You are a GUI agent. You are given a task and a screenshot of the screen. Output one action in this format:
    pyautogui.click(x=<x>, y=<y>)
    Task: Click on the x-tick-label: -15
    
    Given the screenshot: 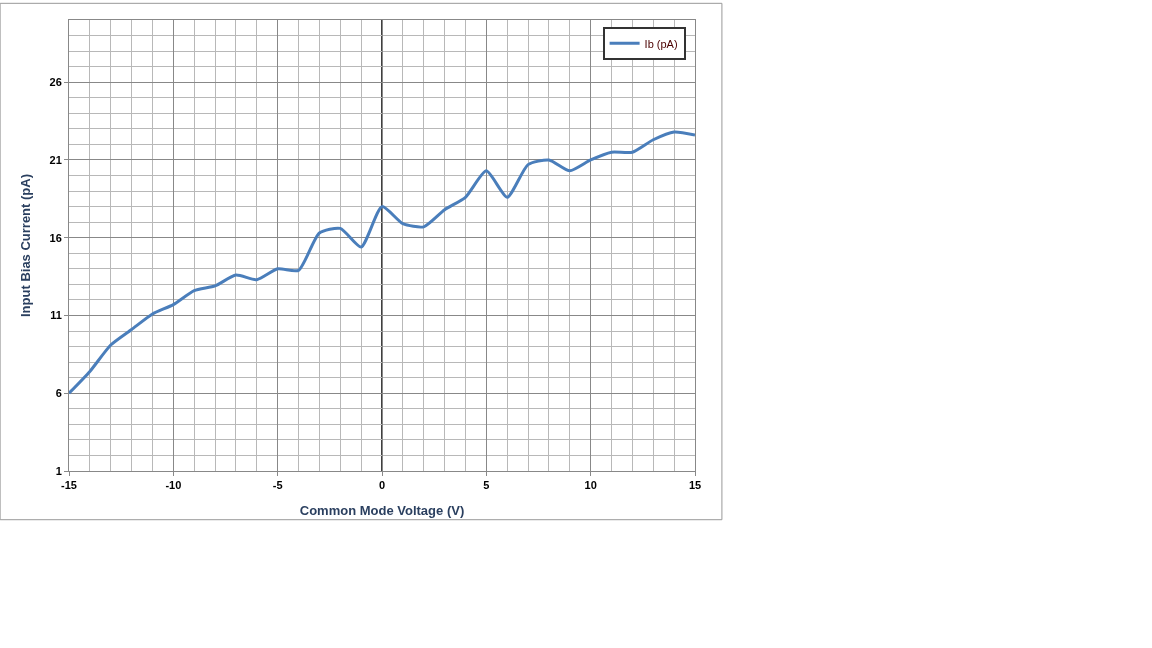 What is the action you would take?
    pyautogui.click(x=69, y=485)
    